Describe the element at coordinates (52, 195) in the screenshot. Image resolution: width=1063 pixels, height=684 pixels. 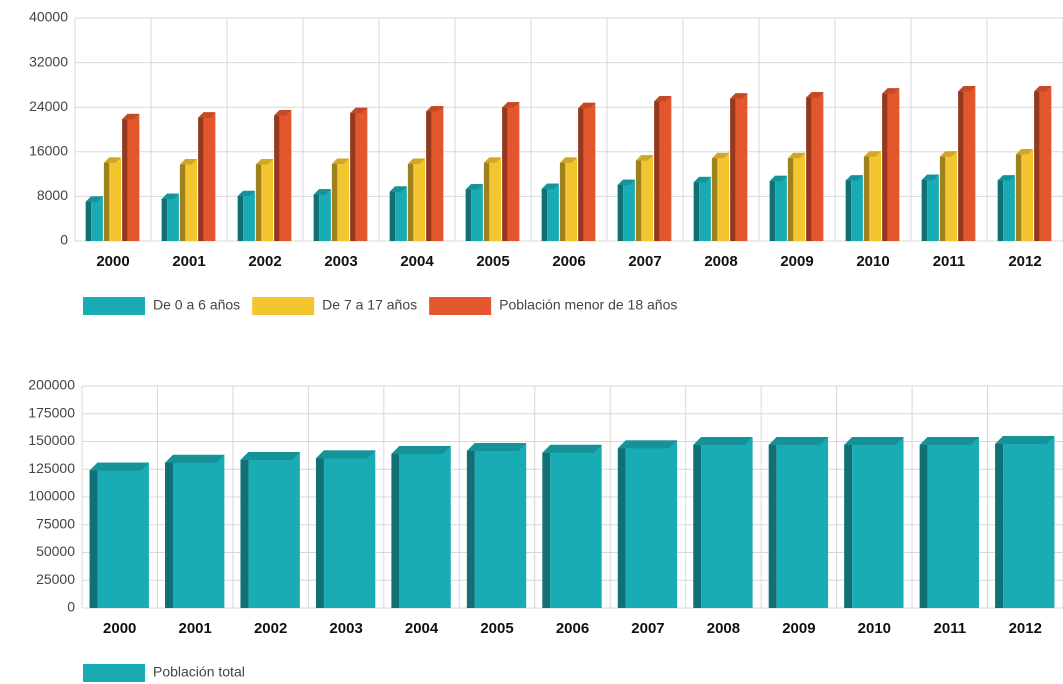
I see `y-tick-label: 8000` at that location.